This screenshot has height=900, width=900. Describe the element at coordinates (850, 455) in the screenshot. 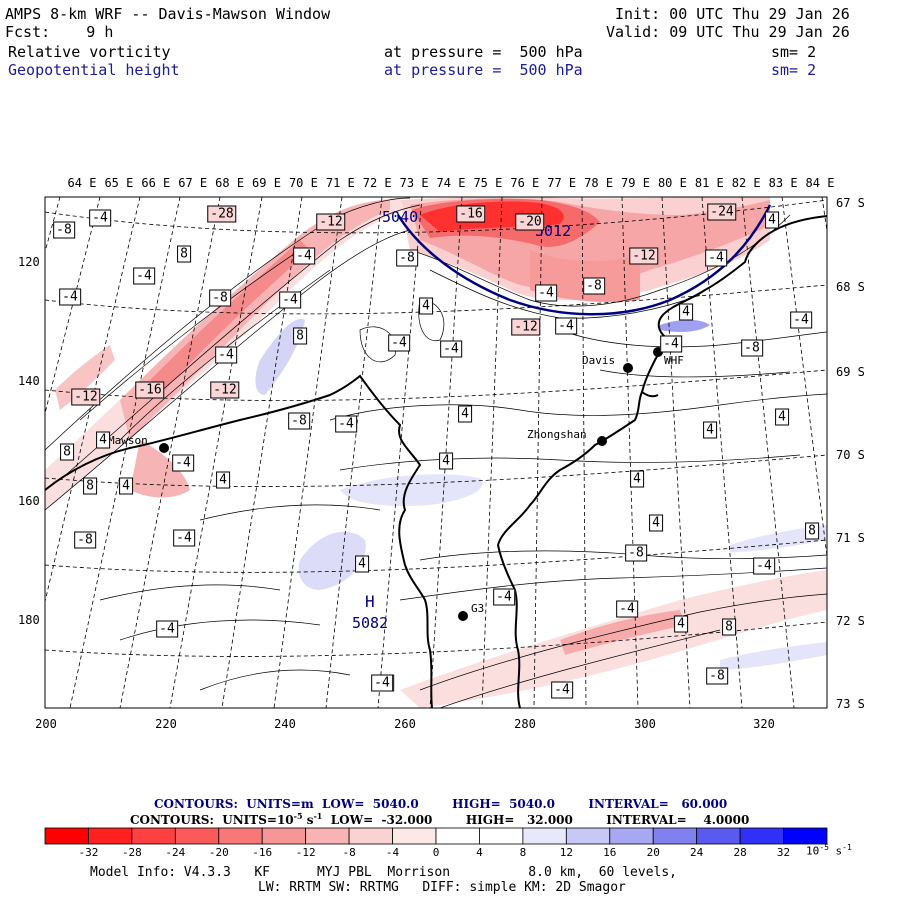

I see `latitude-label: 70 S` at that location.